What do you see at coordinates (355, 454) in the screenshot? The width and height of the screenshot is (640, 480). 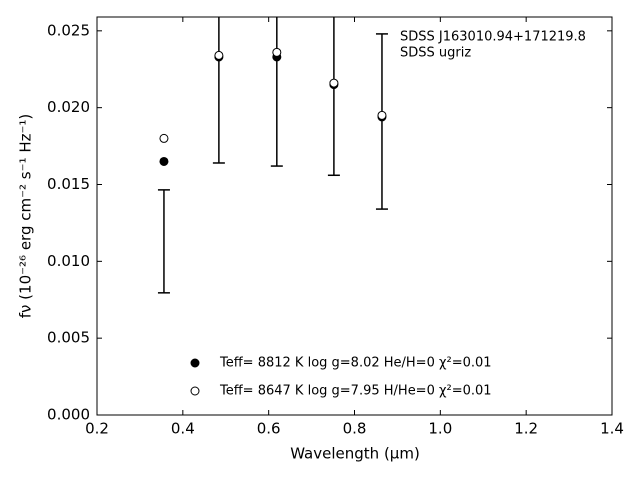 I see `x-axis-label: Wavelength (μm)` at bounding box center [355, 454].